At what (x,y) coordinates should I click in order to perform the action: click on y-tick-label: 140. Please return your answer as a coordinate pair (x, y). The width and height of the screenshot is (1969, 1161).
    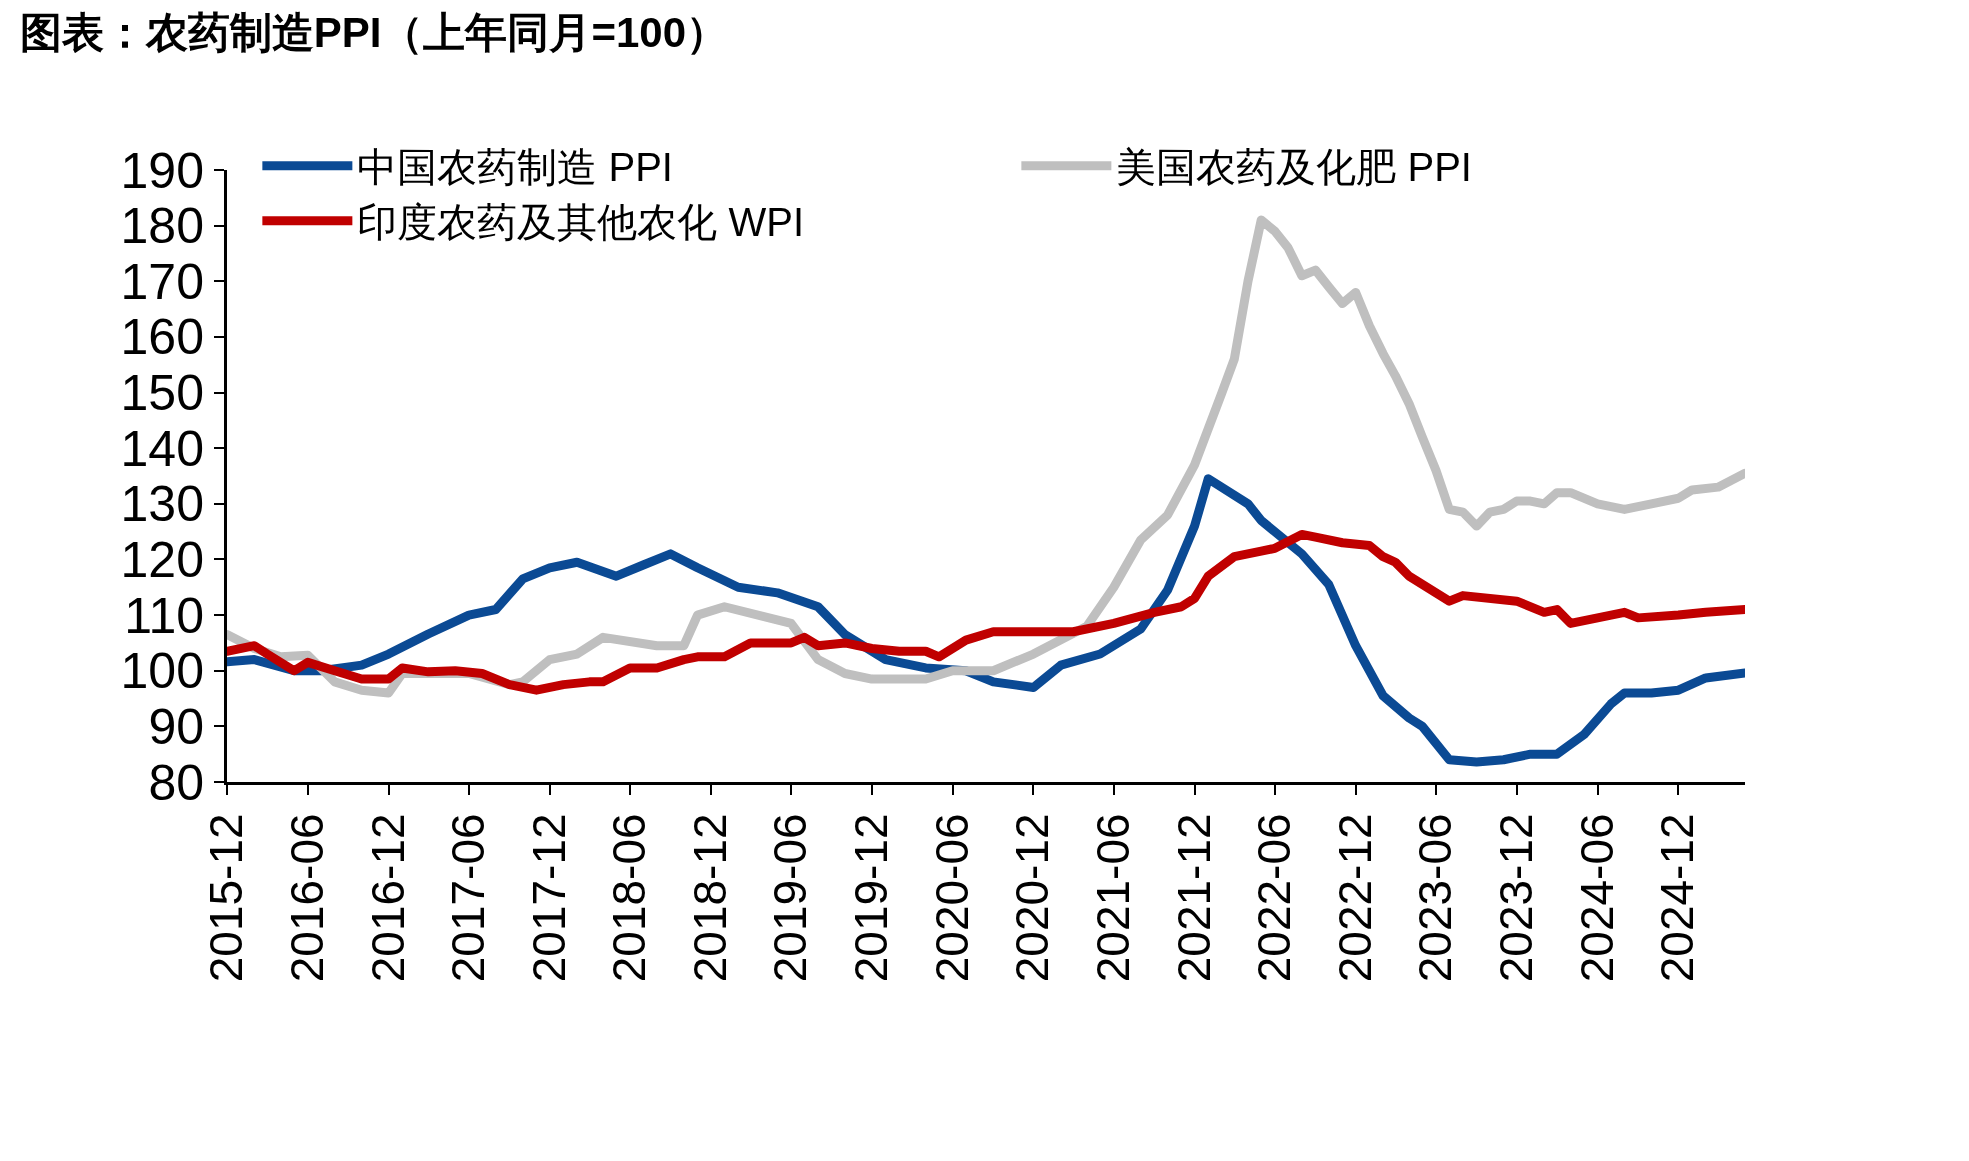
    Looking at the image, I should click on (162, 448).